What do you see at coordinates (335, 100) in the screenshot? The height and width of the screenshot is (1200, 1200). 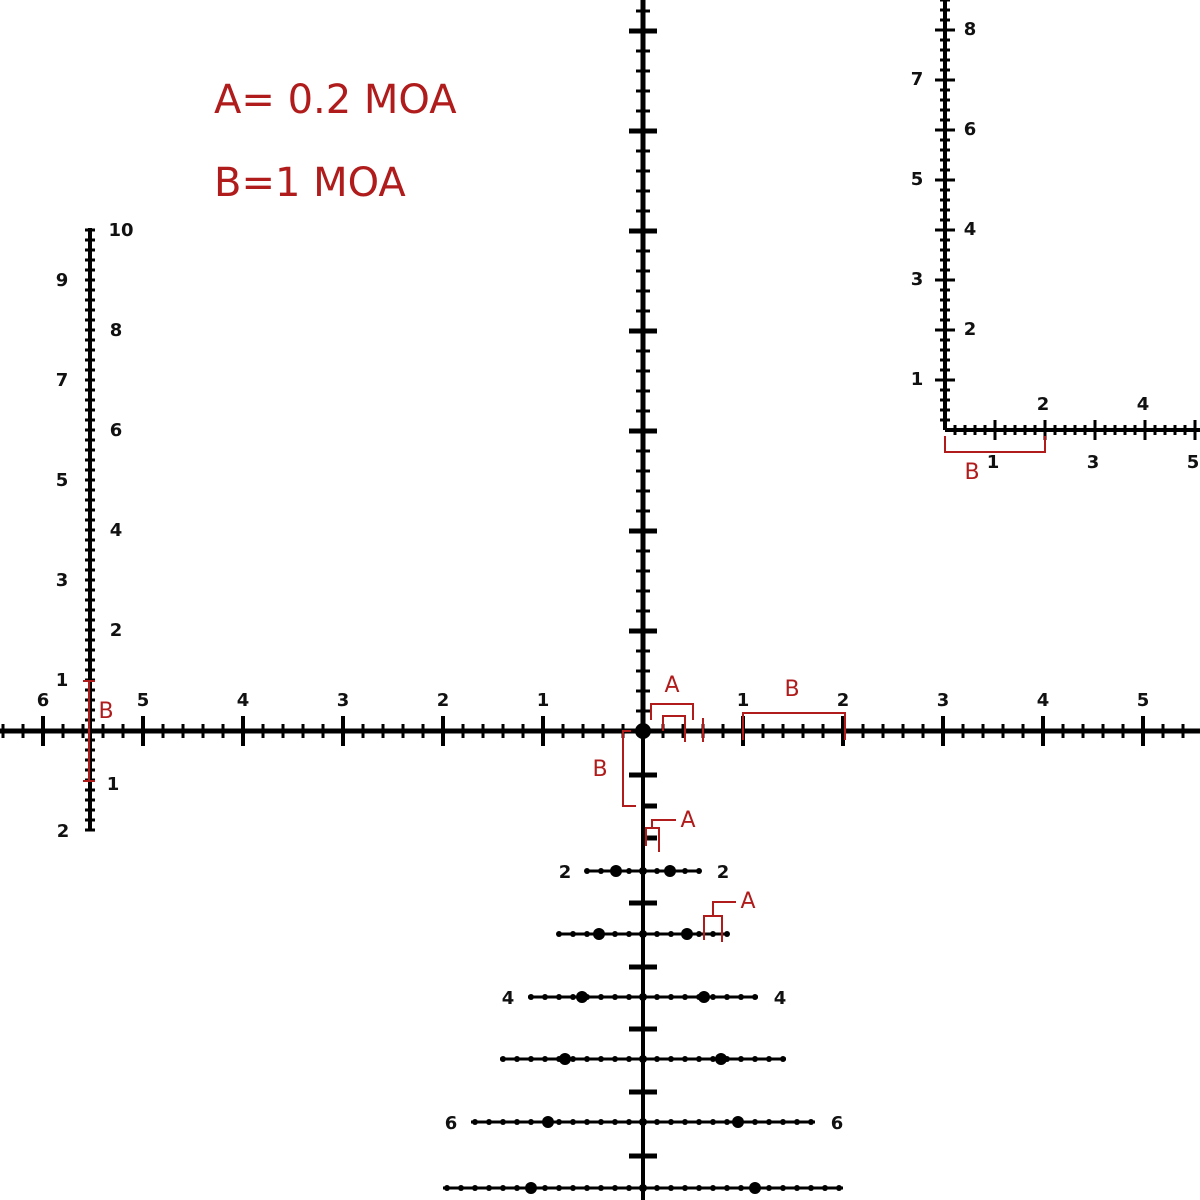 I see `legend-a: A= 0.2 MOA` at bounding box center [335, 100].